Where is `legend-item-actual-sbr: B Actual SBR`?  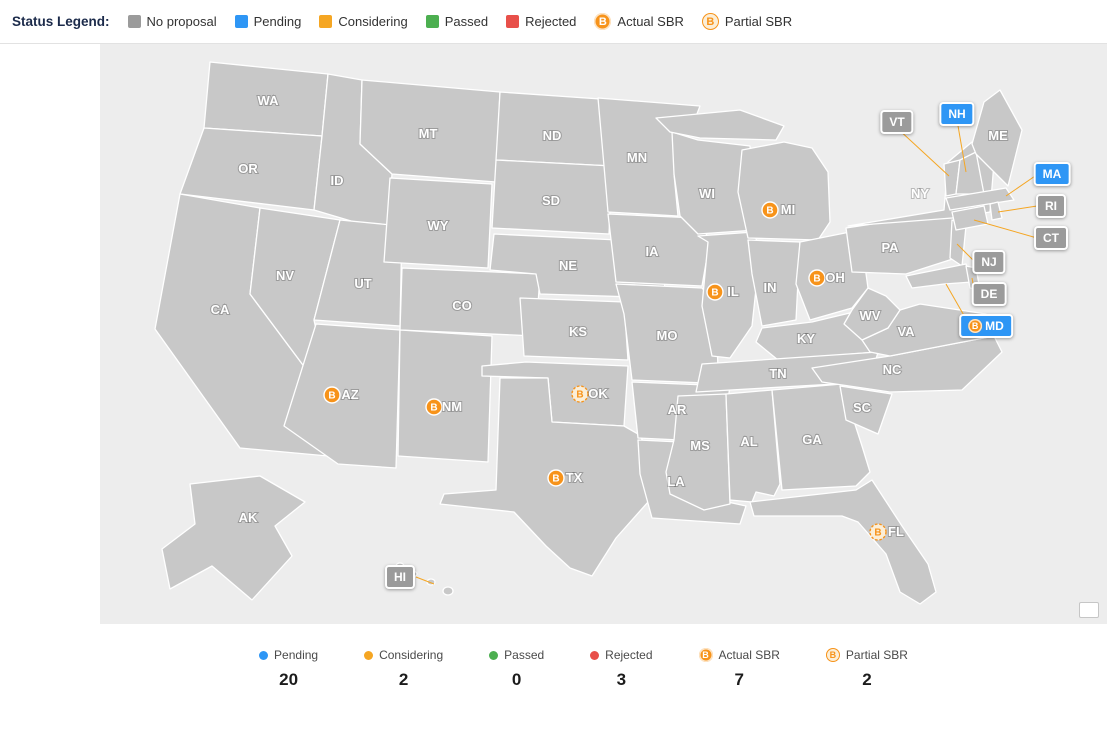 legend-item-actual-sbr: B Actual SBR is located at coordinates (639, 21).